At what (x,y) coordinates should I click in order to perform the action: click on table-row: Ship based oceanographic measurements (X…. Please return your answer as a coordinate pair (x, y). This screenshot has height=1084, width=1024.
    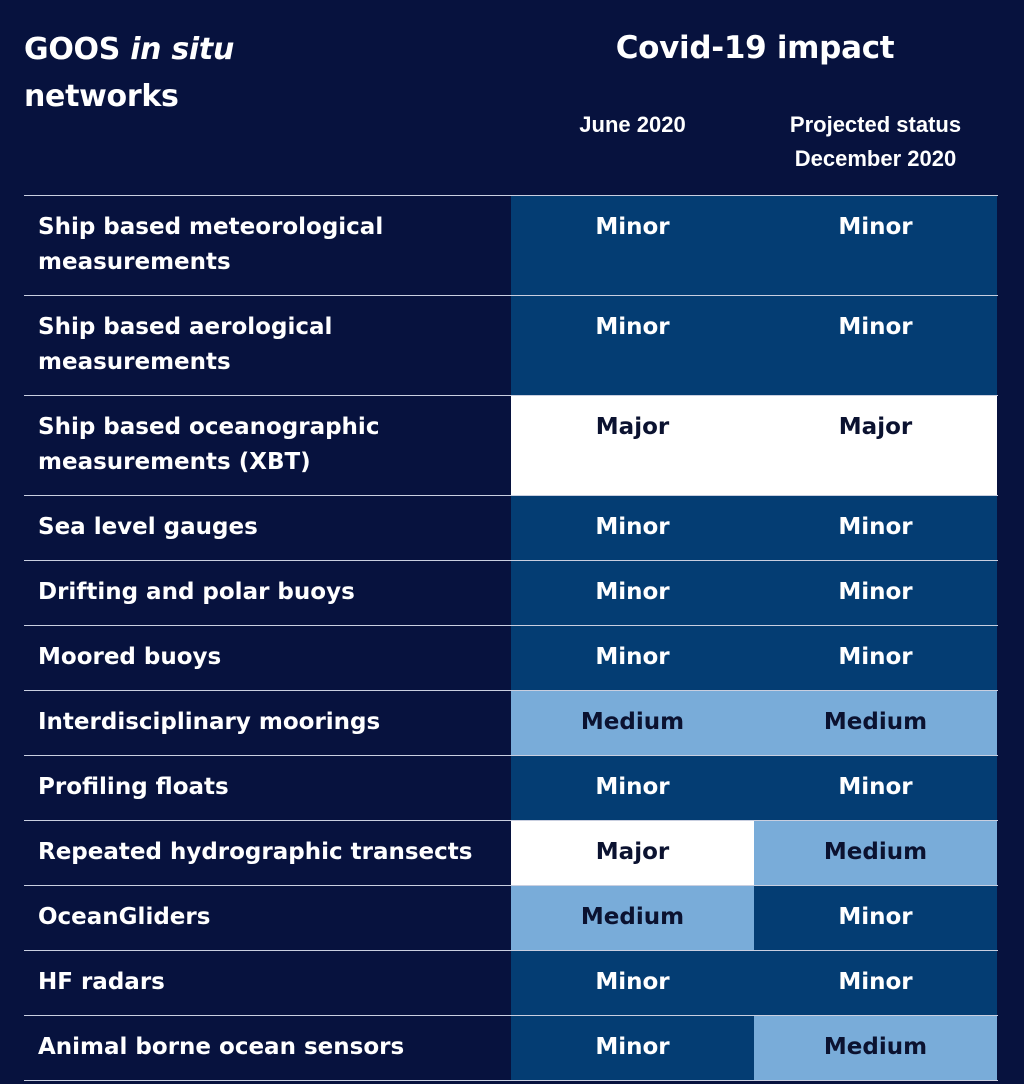
    Looking at the image, I should click on (511, 446).